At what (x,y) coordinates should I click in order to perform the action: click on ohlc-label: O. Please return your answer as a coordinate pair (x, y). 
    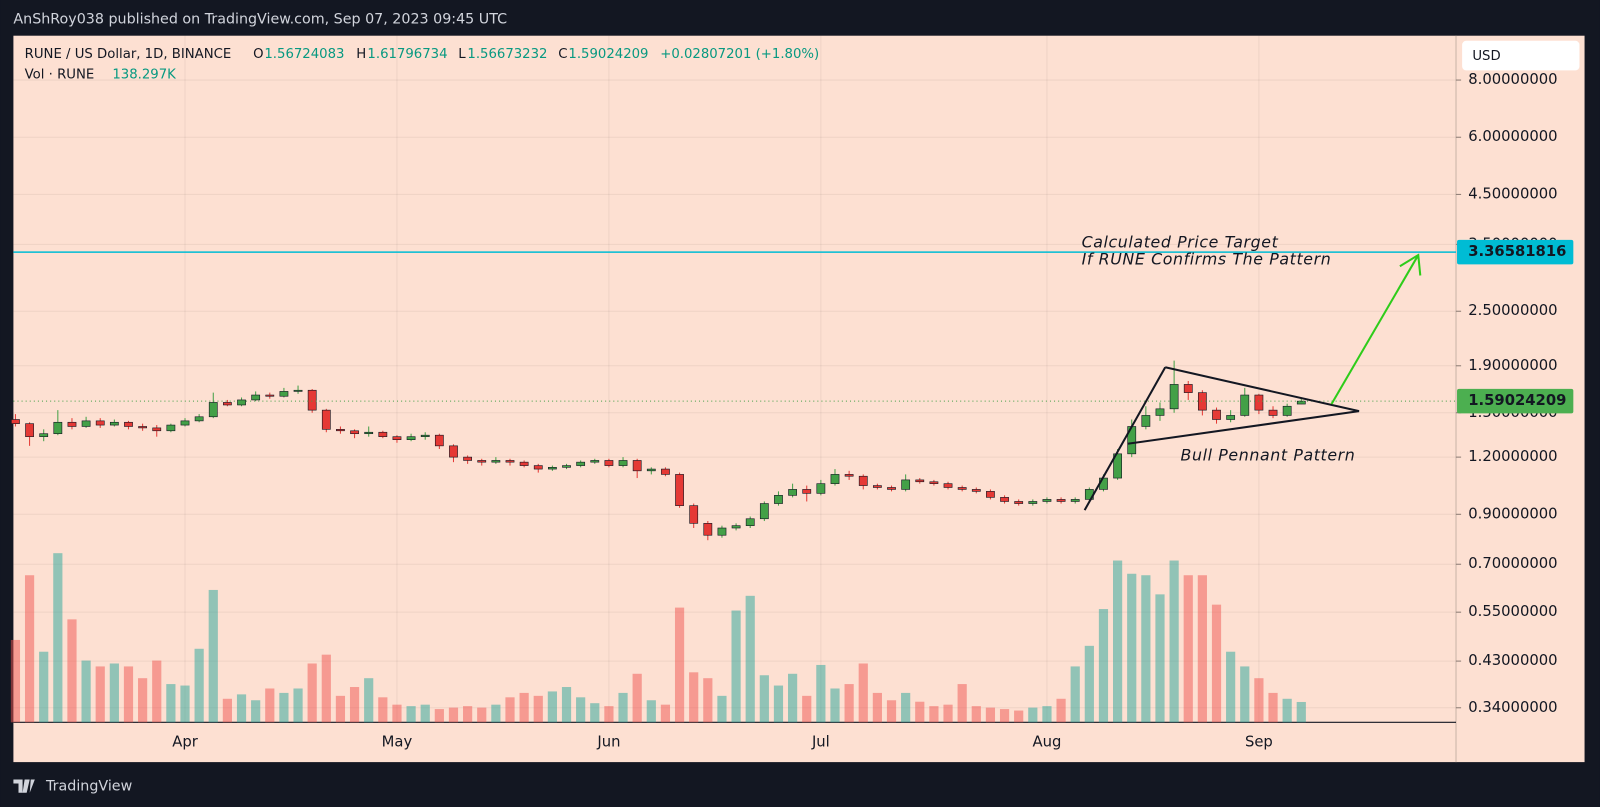
    Looking at the image, I should click on (258, 54).